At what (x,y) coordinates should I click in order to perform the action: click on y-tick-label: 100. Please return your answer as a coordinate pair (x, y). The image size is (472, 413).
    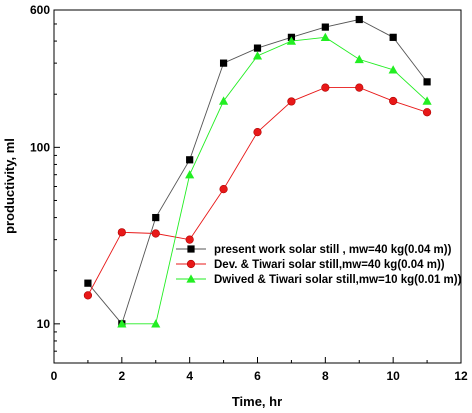
    Looking at the image, I should click on (40, 147).